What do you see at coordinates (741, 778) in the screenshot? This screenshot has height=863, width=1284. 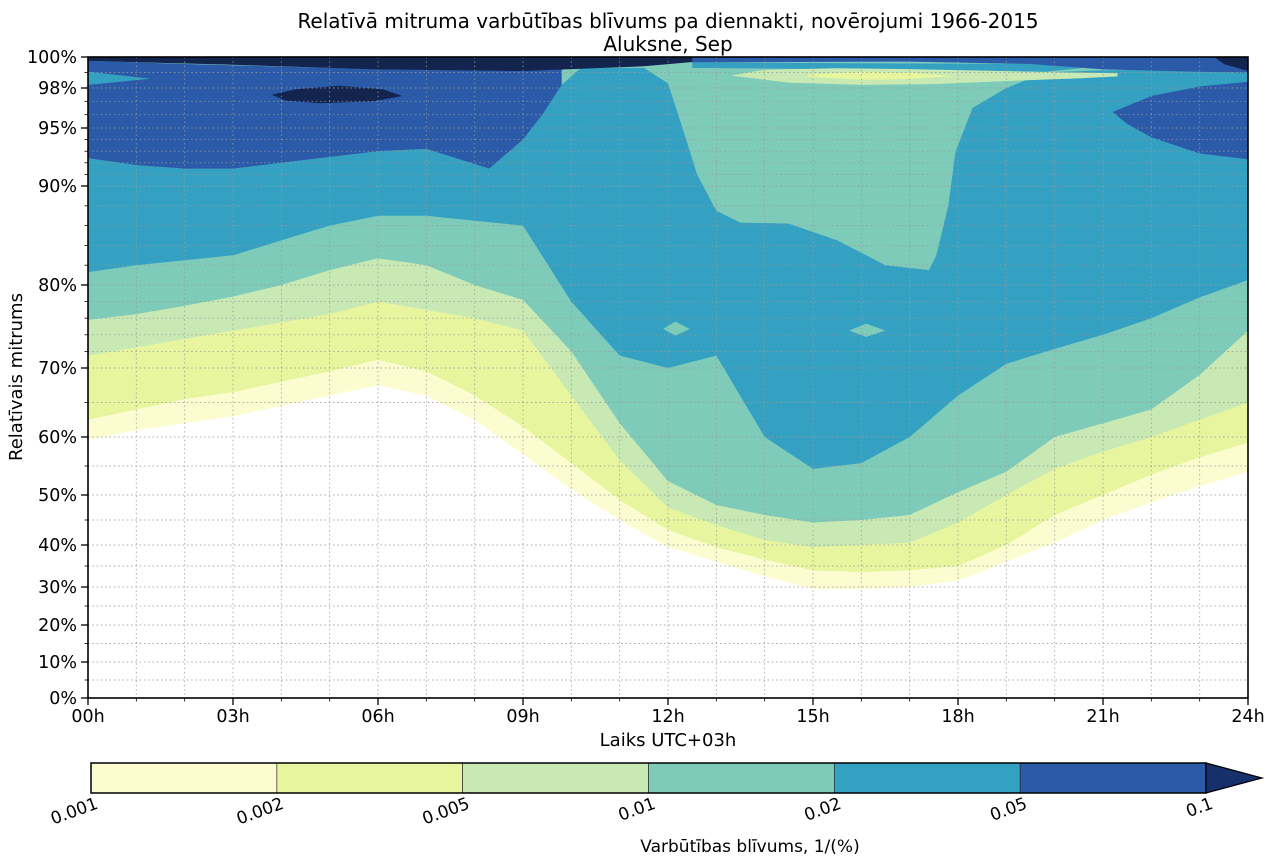 I see `colorbar-segment-0.01` at bounding box center [741, 778].